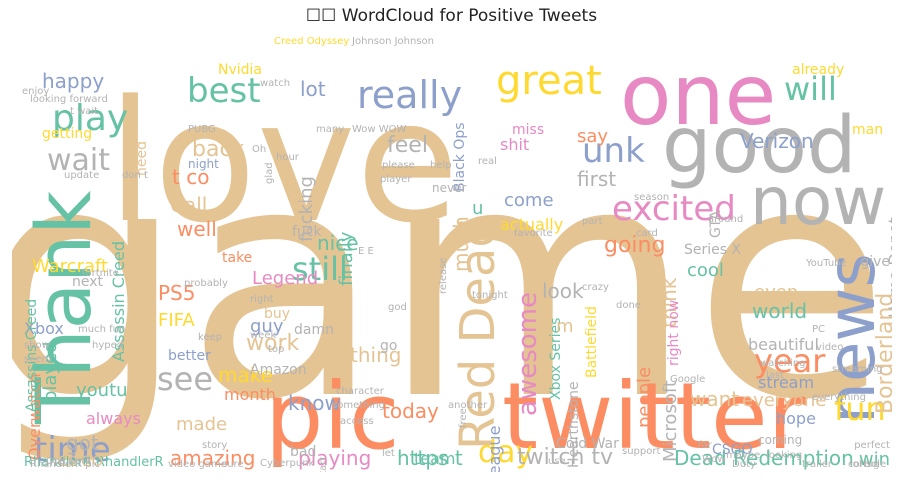  I want to click on word-take: take, so click(237, 258).